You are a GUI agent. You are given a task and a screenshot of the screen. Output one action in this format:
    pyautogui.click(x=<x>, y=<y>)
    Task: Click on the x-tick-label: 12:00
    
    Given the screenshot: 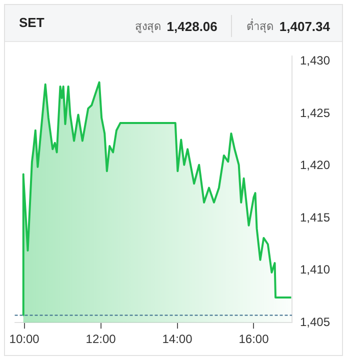 What is the action you would take?
    pyautogui.click(x=101, y=339)
    